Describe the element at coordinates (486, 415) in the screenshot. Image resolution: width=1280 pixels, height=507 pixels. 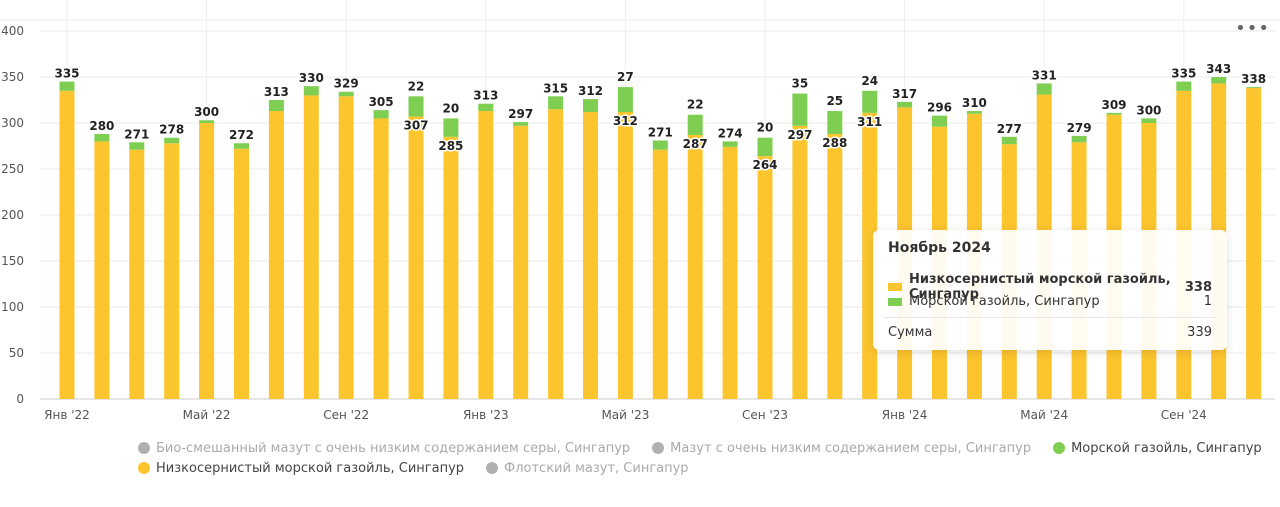
I see `x-tick-label: Янв '23` at that location.